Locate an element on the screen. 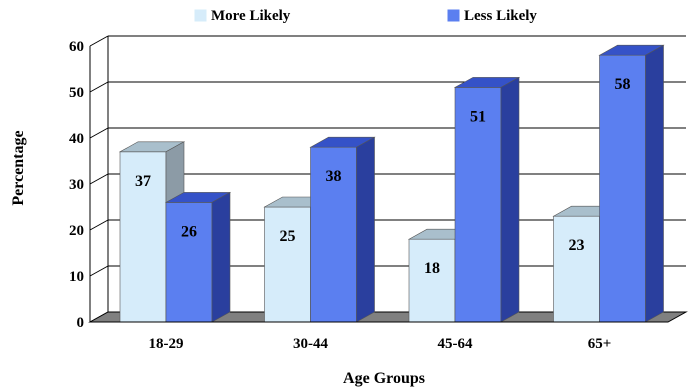  y-tick-label: 10 is located at coordinates (76, 277).